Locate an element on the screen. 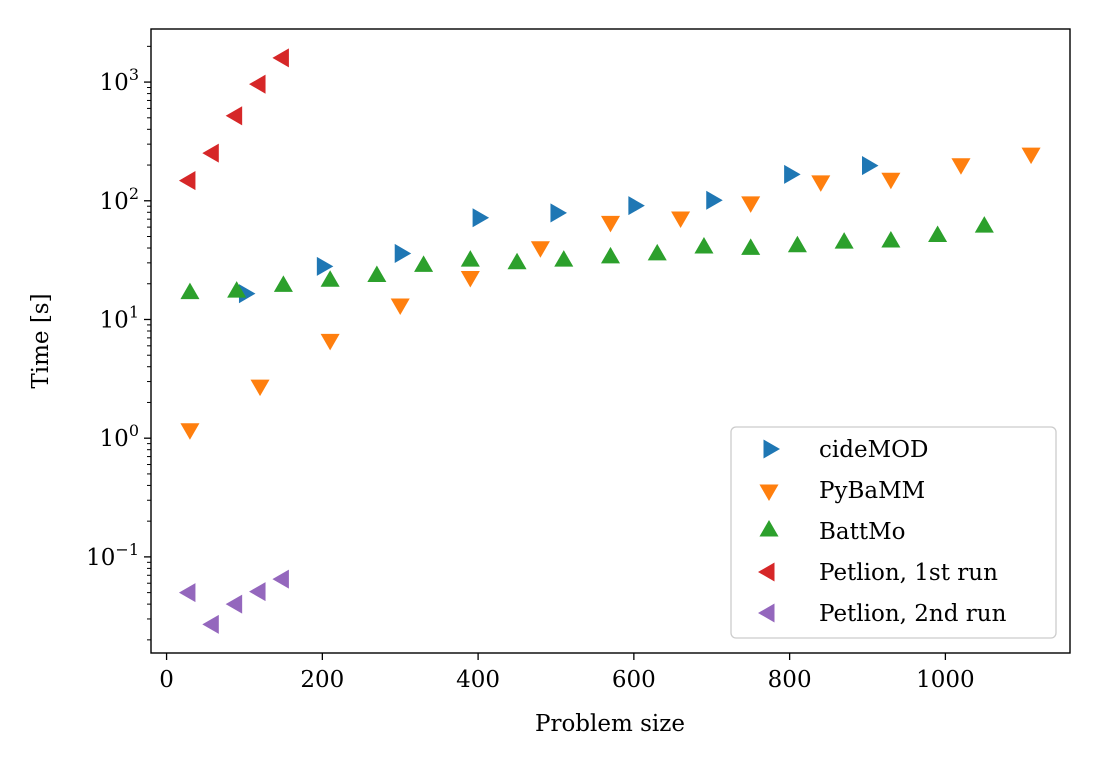  x-axis-label: Problem size is located at coordinates (610, 724).